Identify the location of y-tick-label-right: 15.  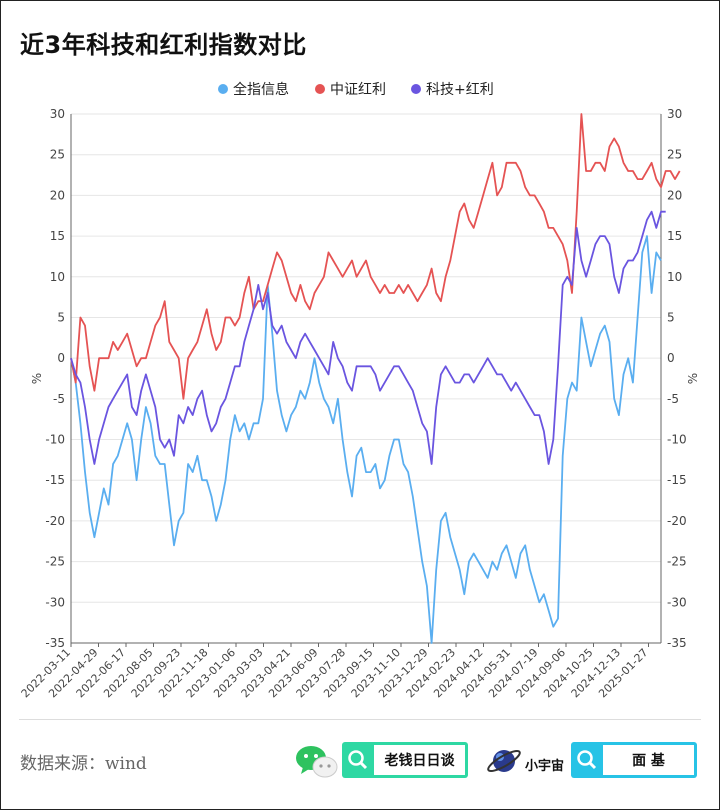
(674, 236).